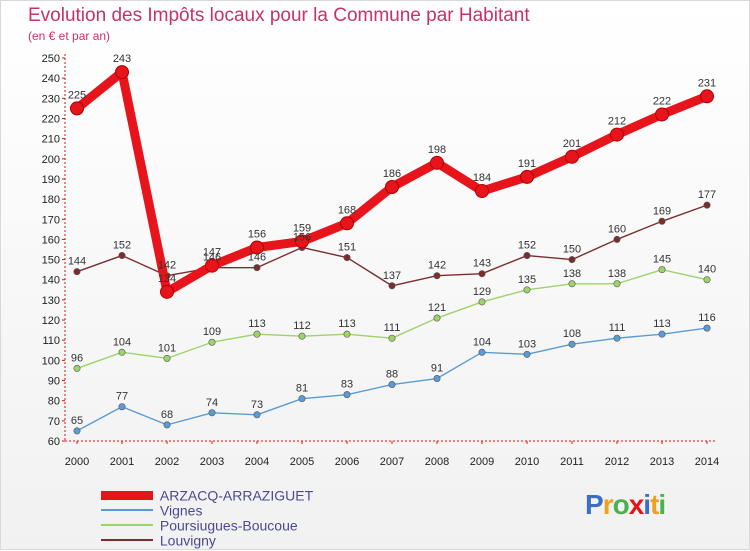 Image resolution: width=750 pixels, height=551 pixels. I want to click on legend-swatch-poursiugues, so click(127, 525).